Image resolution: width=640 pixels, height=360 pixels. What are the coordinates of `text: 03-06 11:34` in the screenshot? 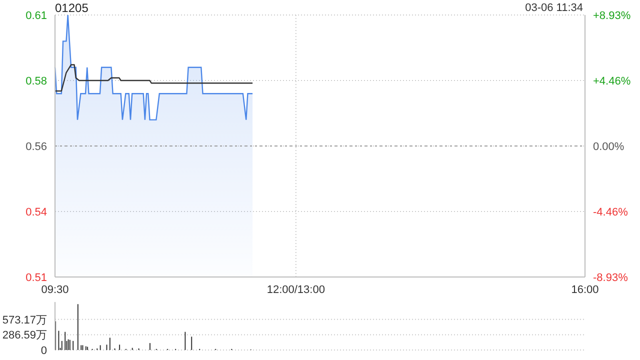 It's located at (554, 8).